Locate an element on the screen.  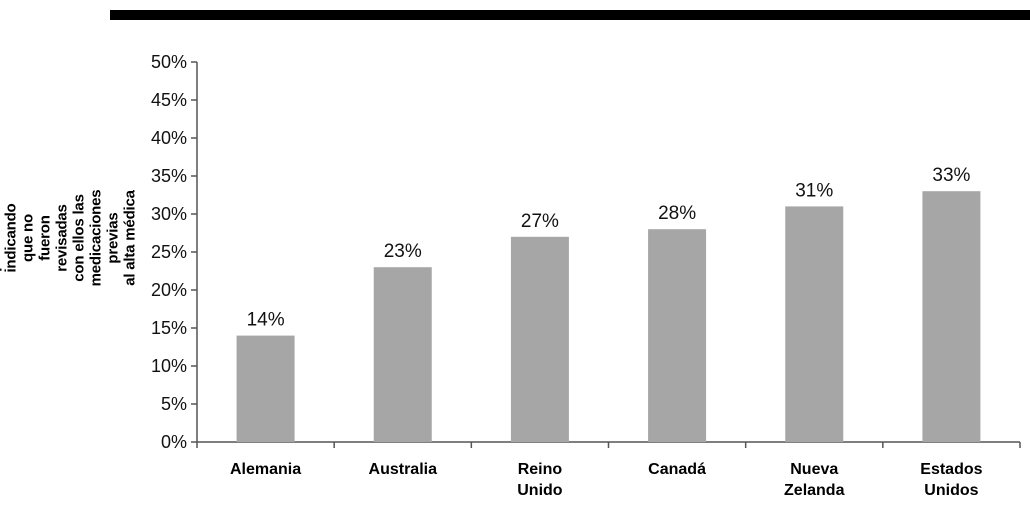
category-label-line: Unido is located at coordinates (540, 490).